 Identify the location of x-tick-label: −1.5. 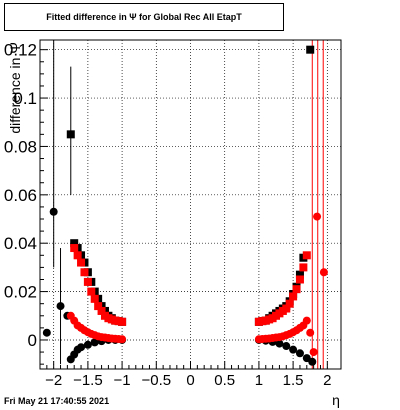
(88, 380).